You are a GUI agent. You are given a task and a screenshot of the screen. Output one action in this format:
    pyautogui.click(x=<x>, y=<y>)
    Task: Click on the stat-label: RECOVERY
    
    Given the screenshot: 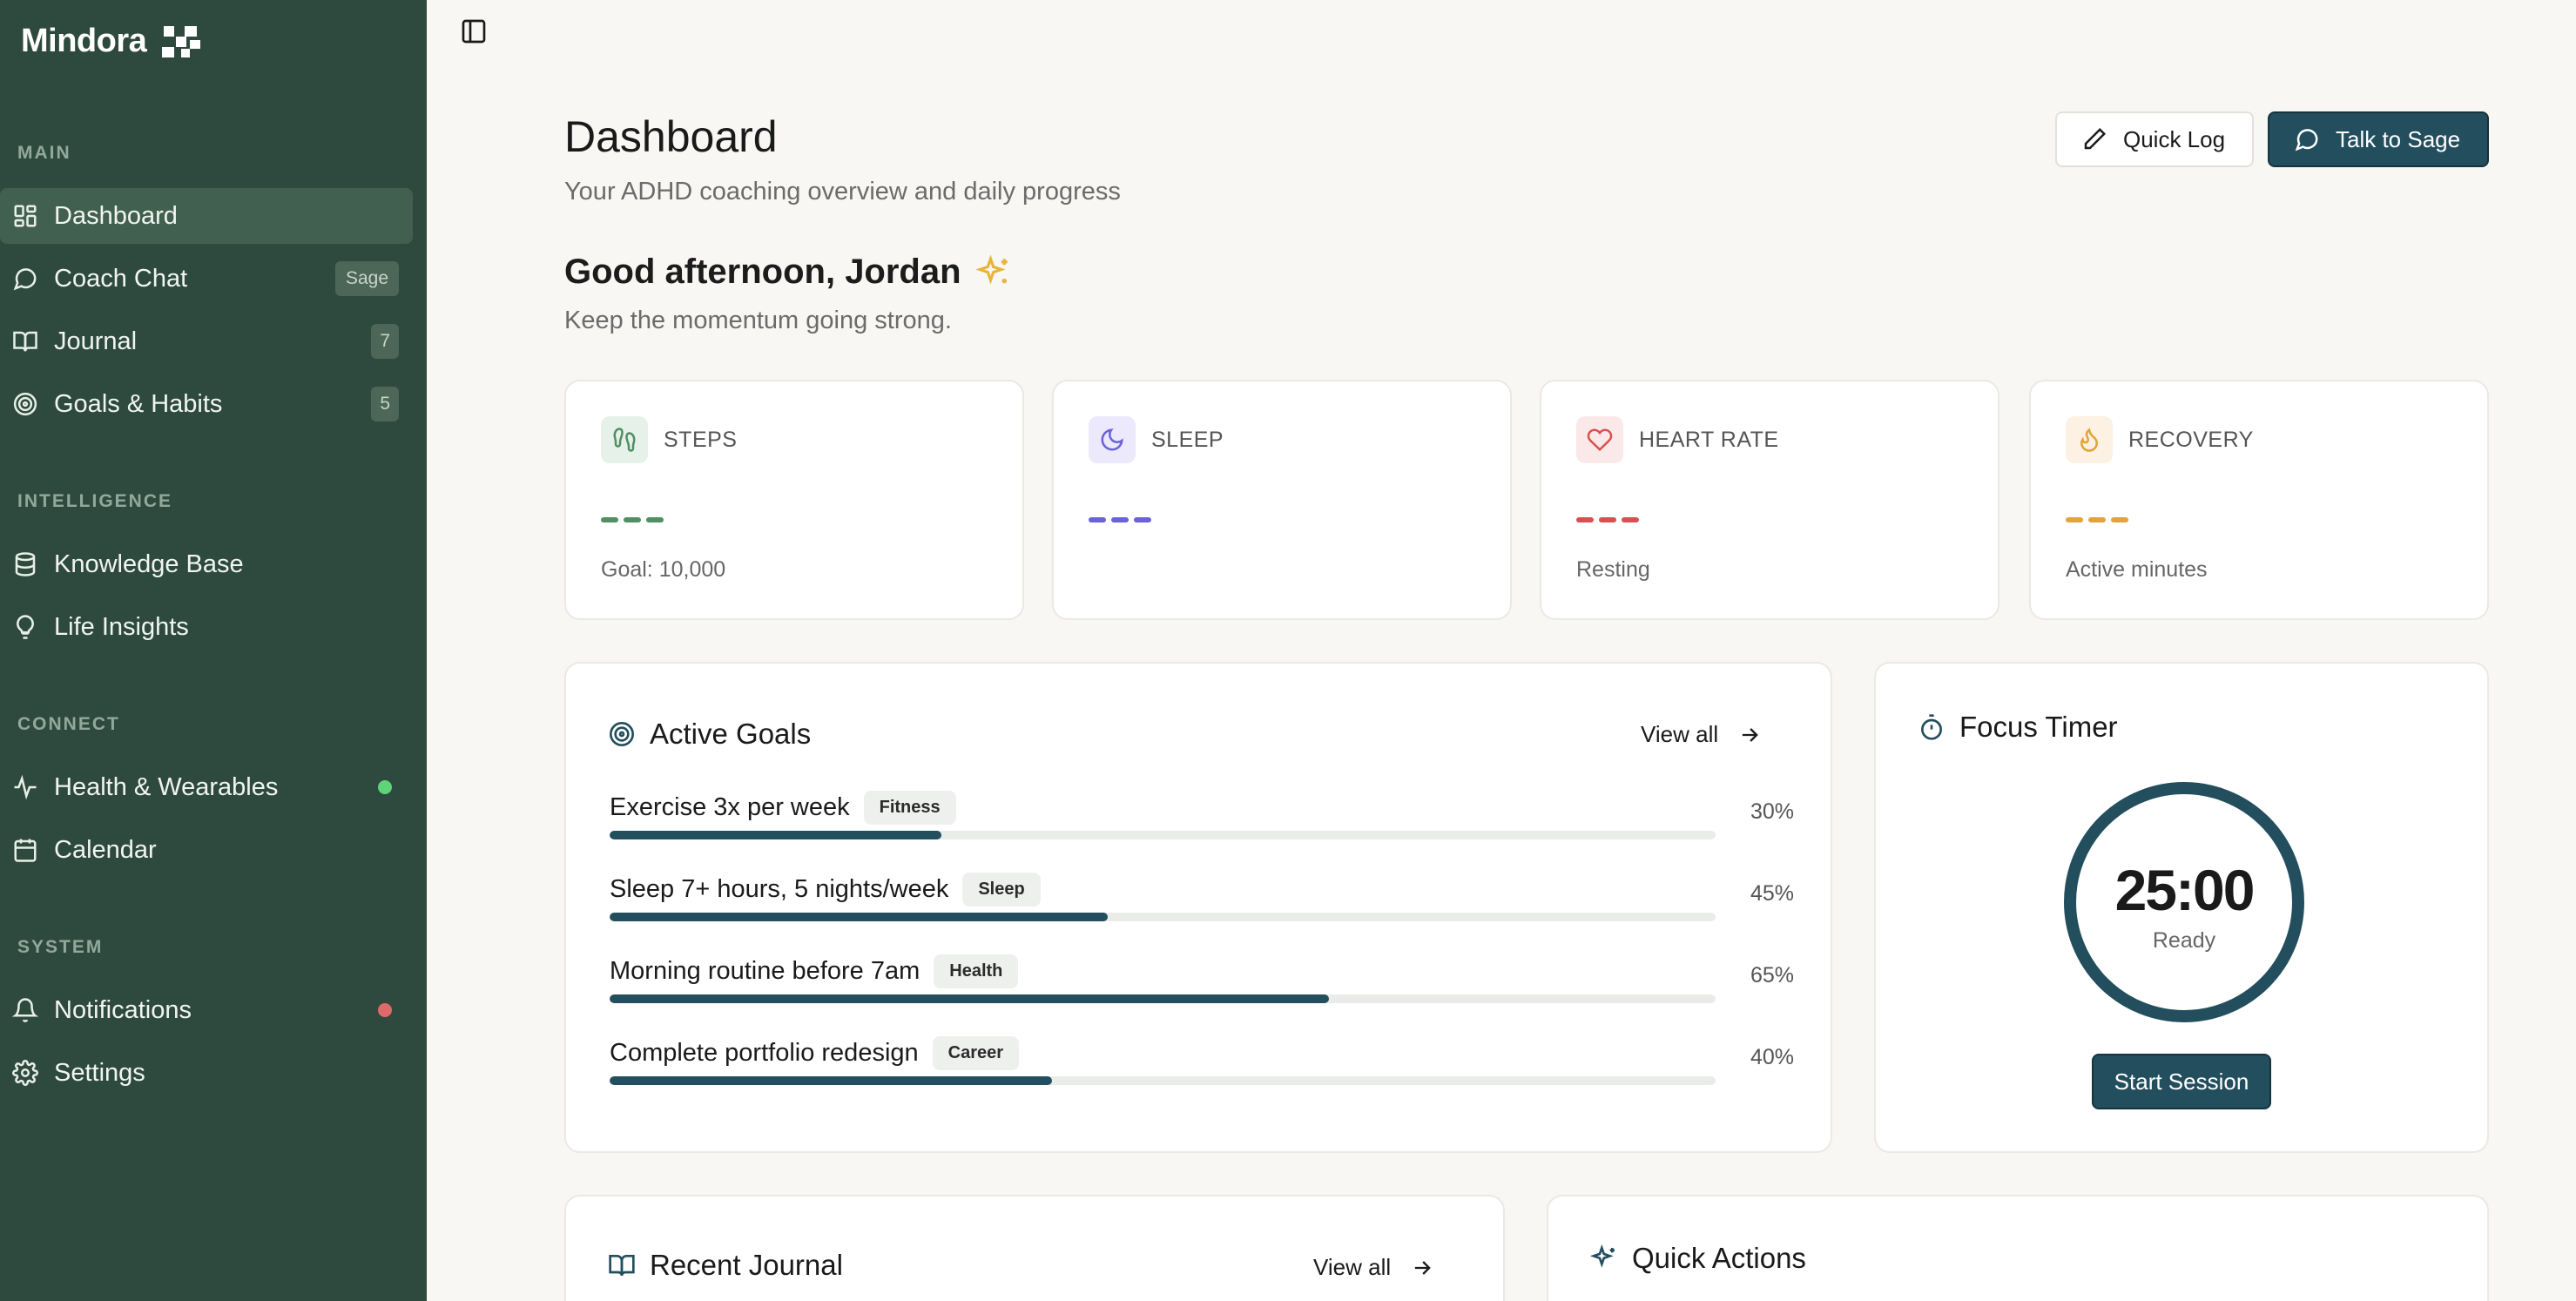 What is the action you would take?
    pyautogui.click(x=2191, y=439)
    